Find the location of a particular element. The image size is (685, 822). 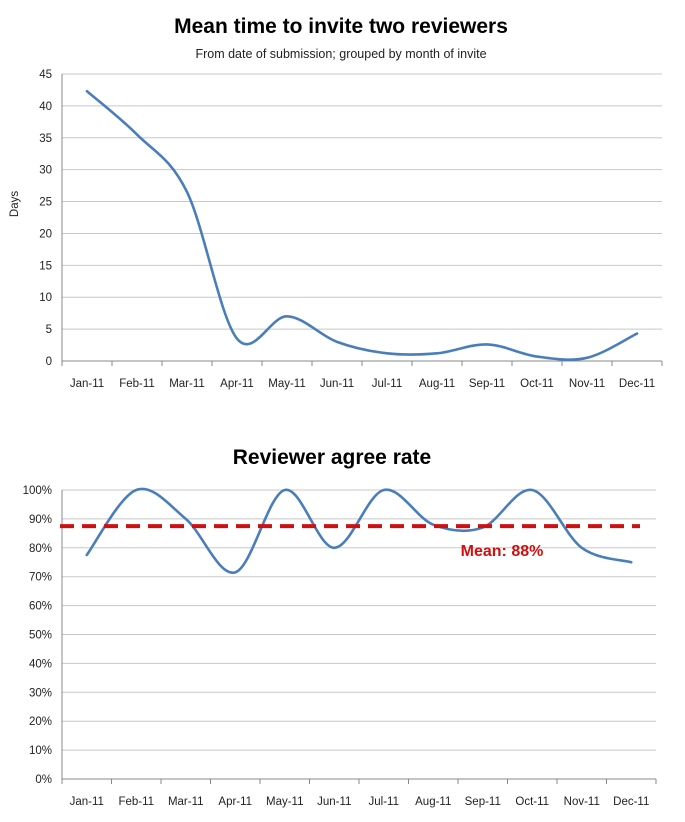

y-tick-label: 40 is located at coordinates (45, 107).